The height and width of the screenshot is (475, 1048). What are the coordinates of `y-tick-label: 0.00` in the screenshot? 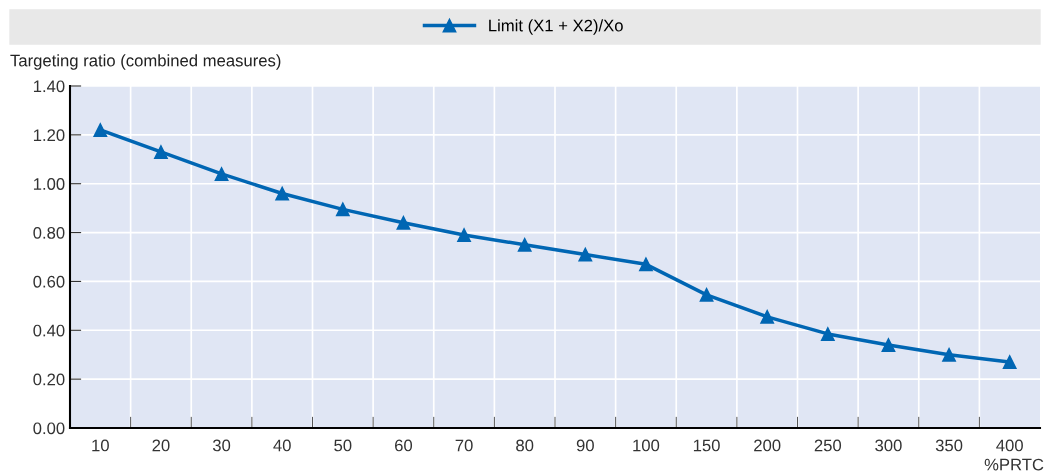 It's located at (49, 428).